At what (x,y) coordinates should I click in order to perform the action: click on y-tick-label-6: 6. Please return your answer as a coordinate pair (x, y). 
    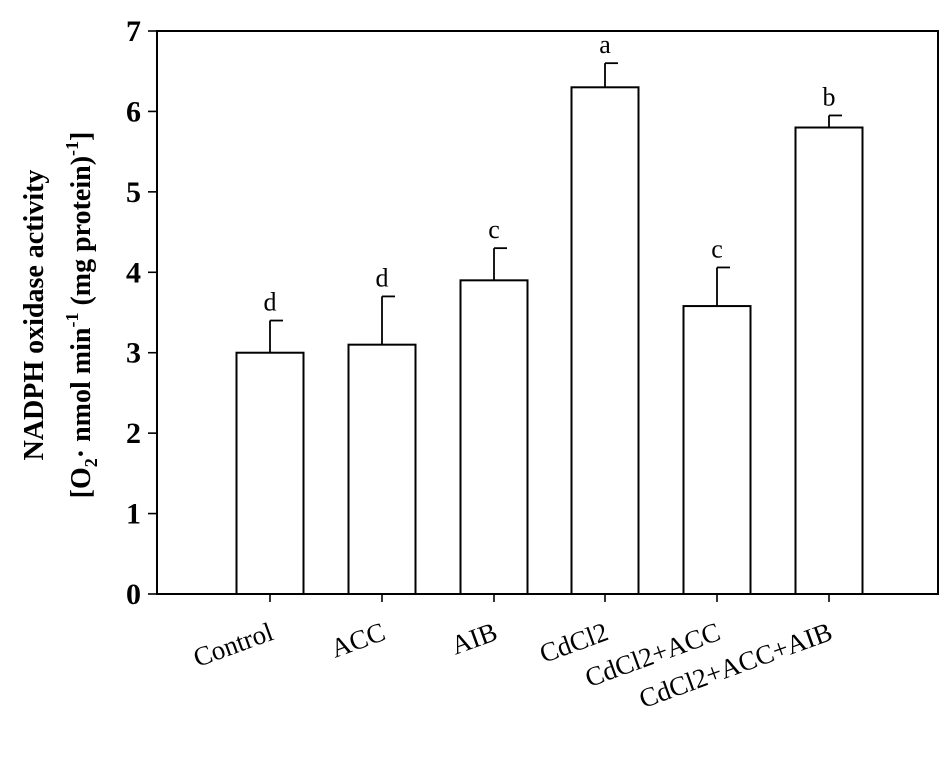
    Looking at the image, I should click on (133, 111).